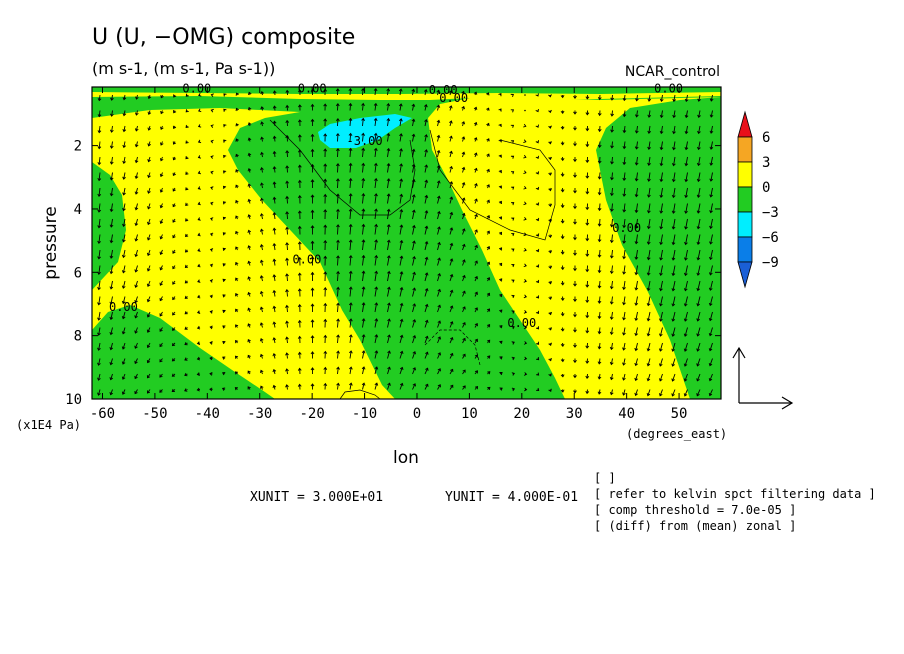  I want to click on x-axis-units: (degrees_east), so click(676, 434).